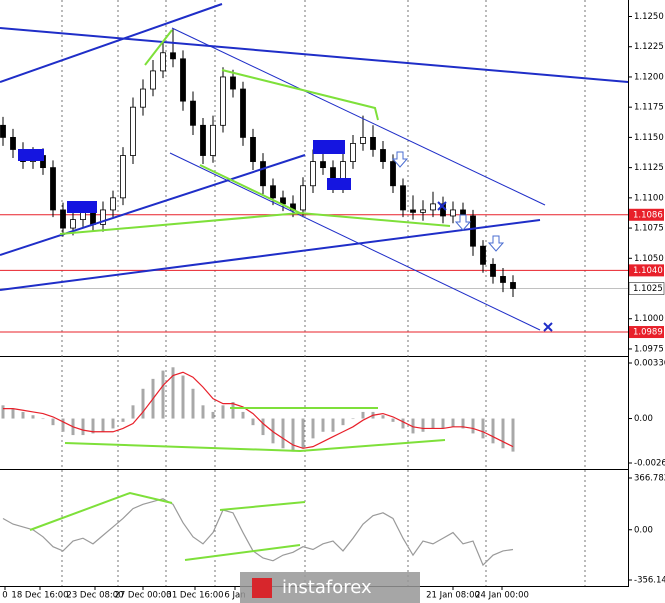 Image resolution: width=665 pixels, height=603 pixels. Describe the element at coordinates (649, 198) in the screenshot. I see `y-tick-label: 1.1100` at that location.